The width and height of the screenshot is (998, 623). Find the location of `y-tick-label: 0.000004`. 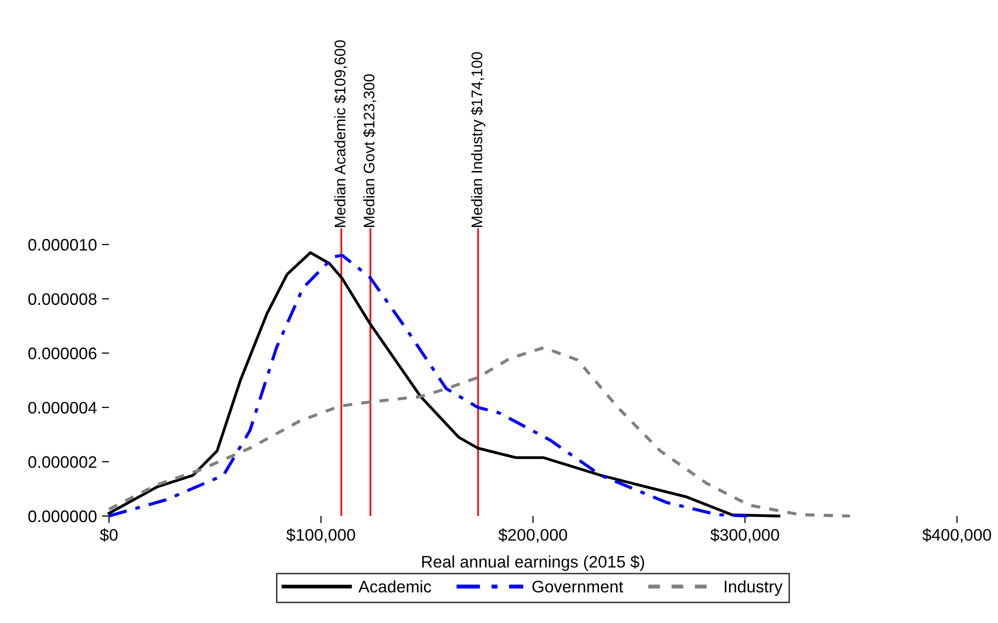

y-tick-label: 0.000004 is located at coordinates (62, 408).